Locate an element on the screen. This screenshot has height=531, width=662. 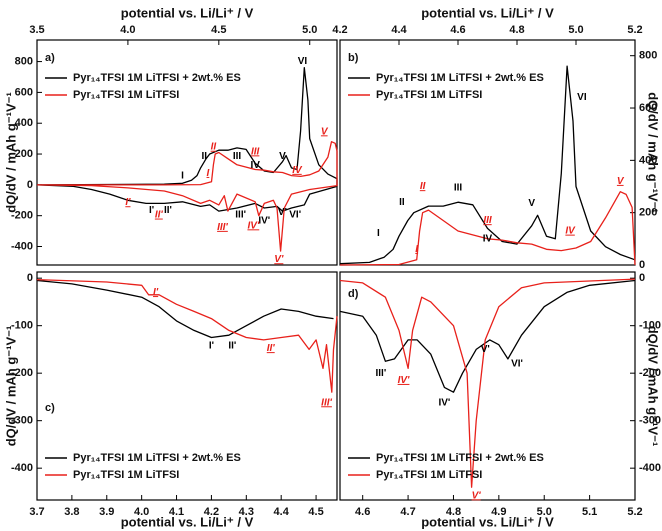
y-tick-label: -100 is located at coordinates (22, 326).